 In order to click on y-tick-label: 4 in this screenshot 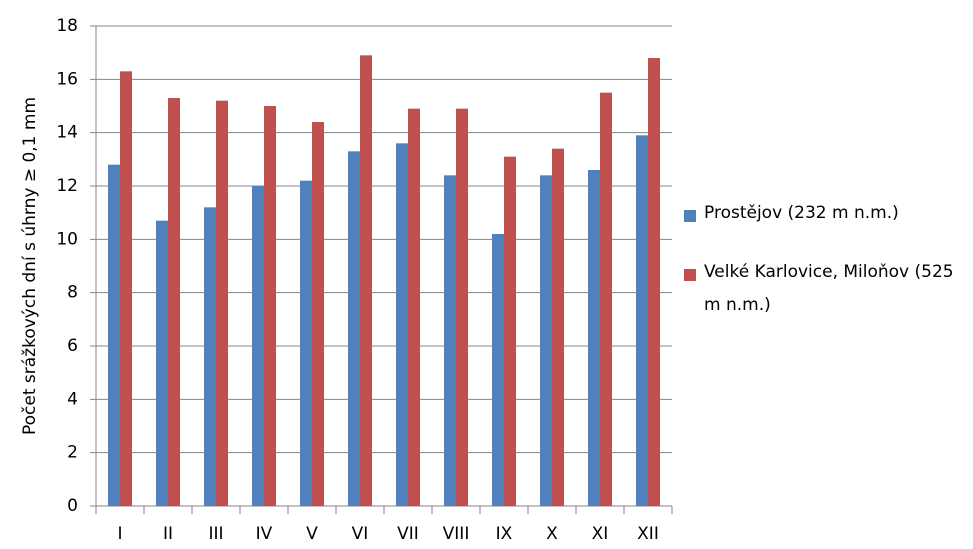, I will do `click(72, 399)`.